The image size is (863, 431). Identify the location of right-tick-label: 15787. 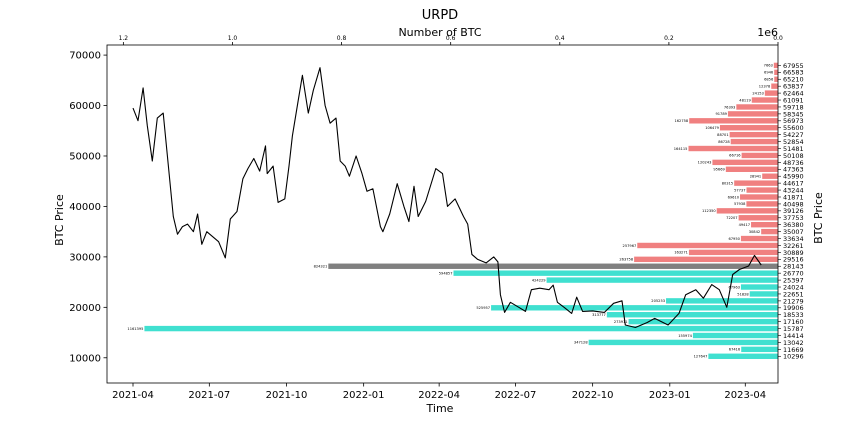
(793, 329).